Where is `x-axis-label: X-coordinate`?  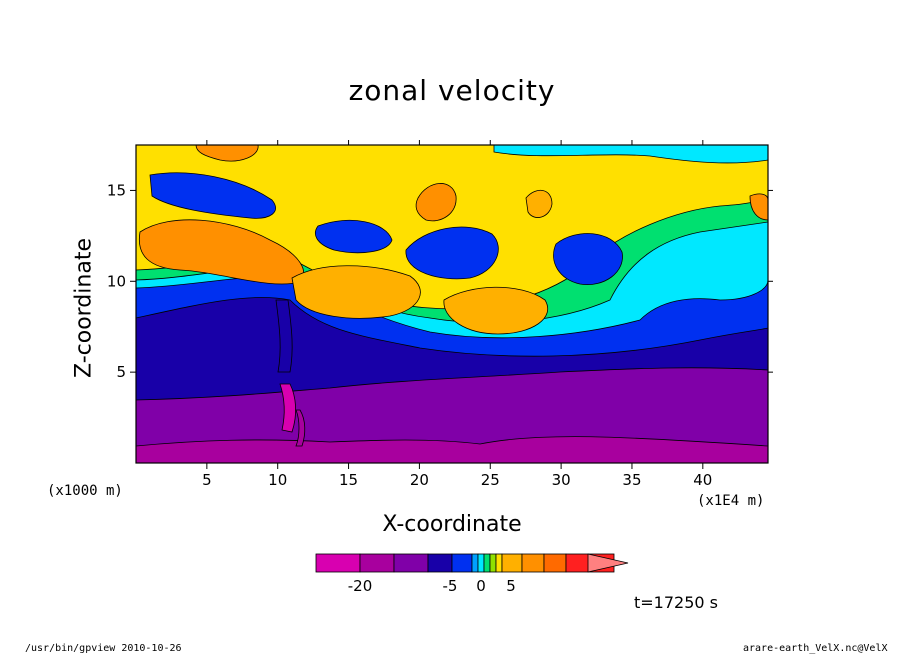
x-axis-label: X-coordinate is located at coordinates (452, 524).